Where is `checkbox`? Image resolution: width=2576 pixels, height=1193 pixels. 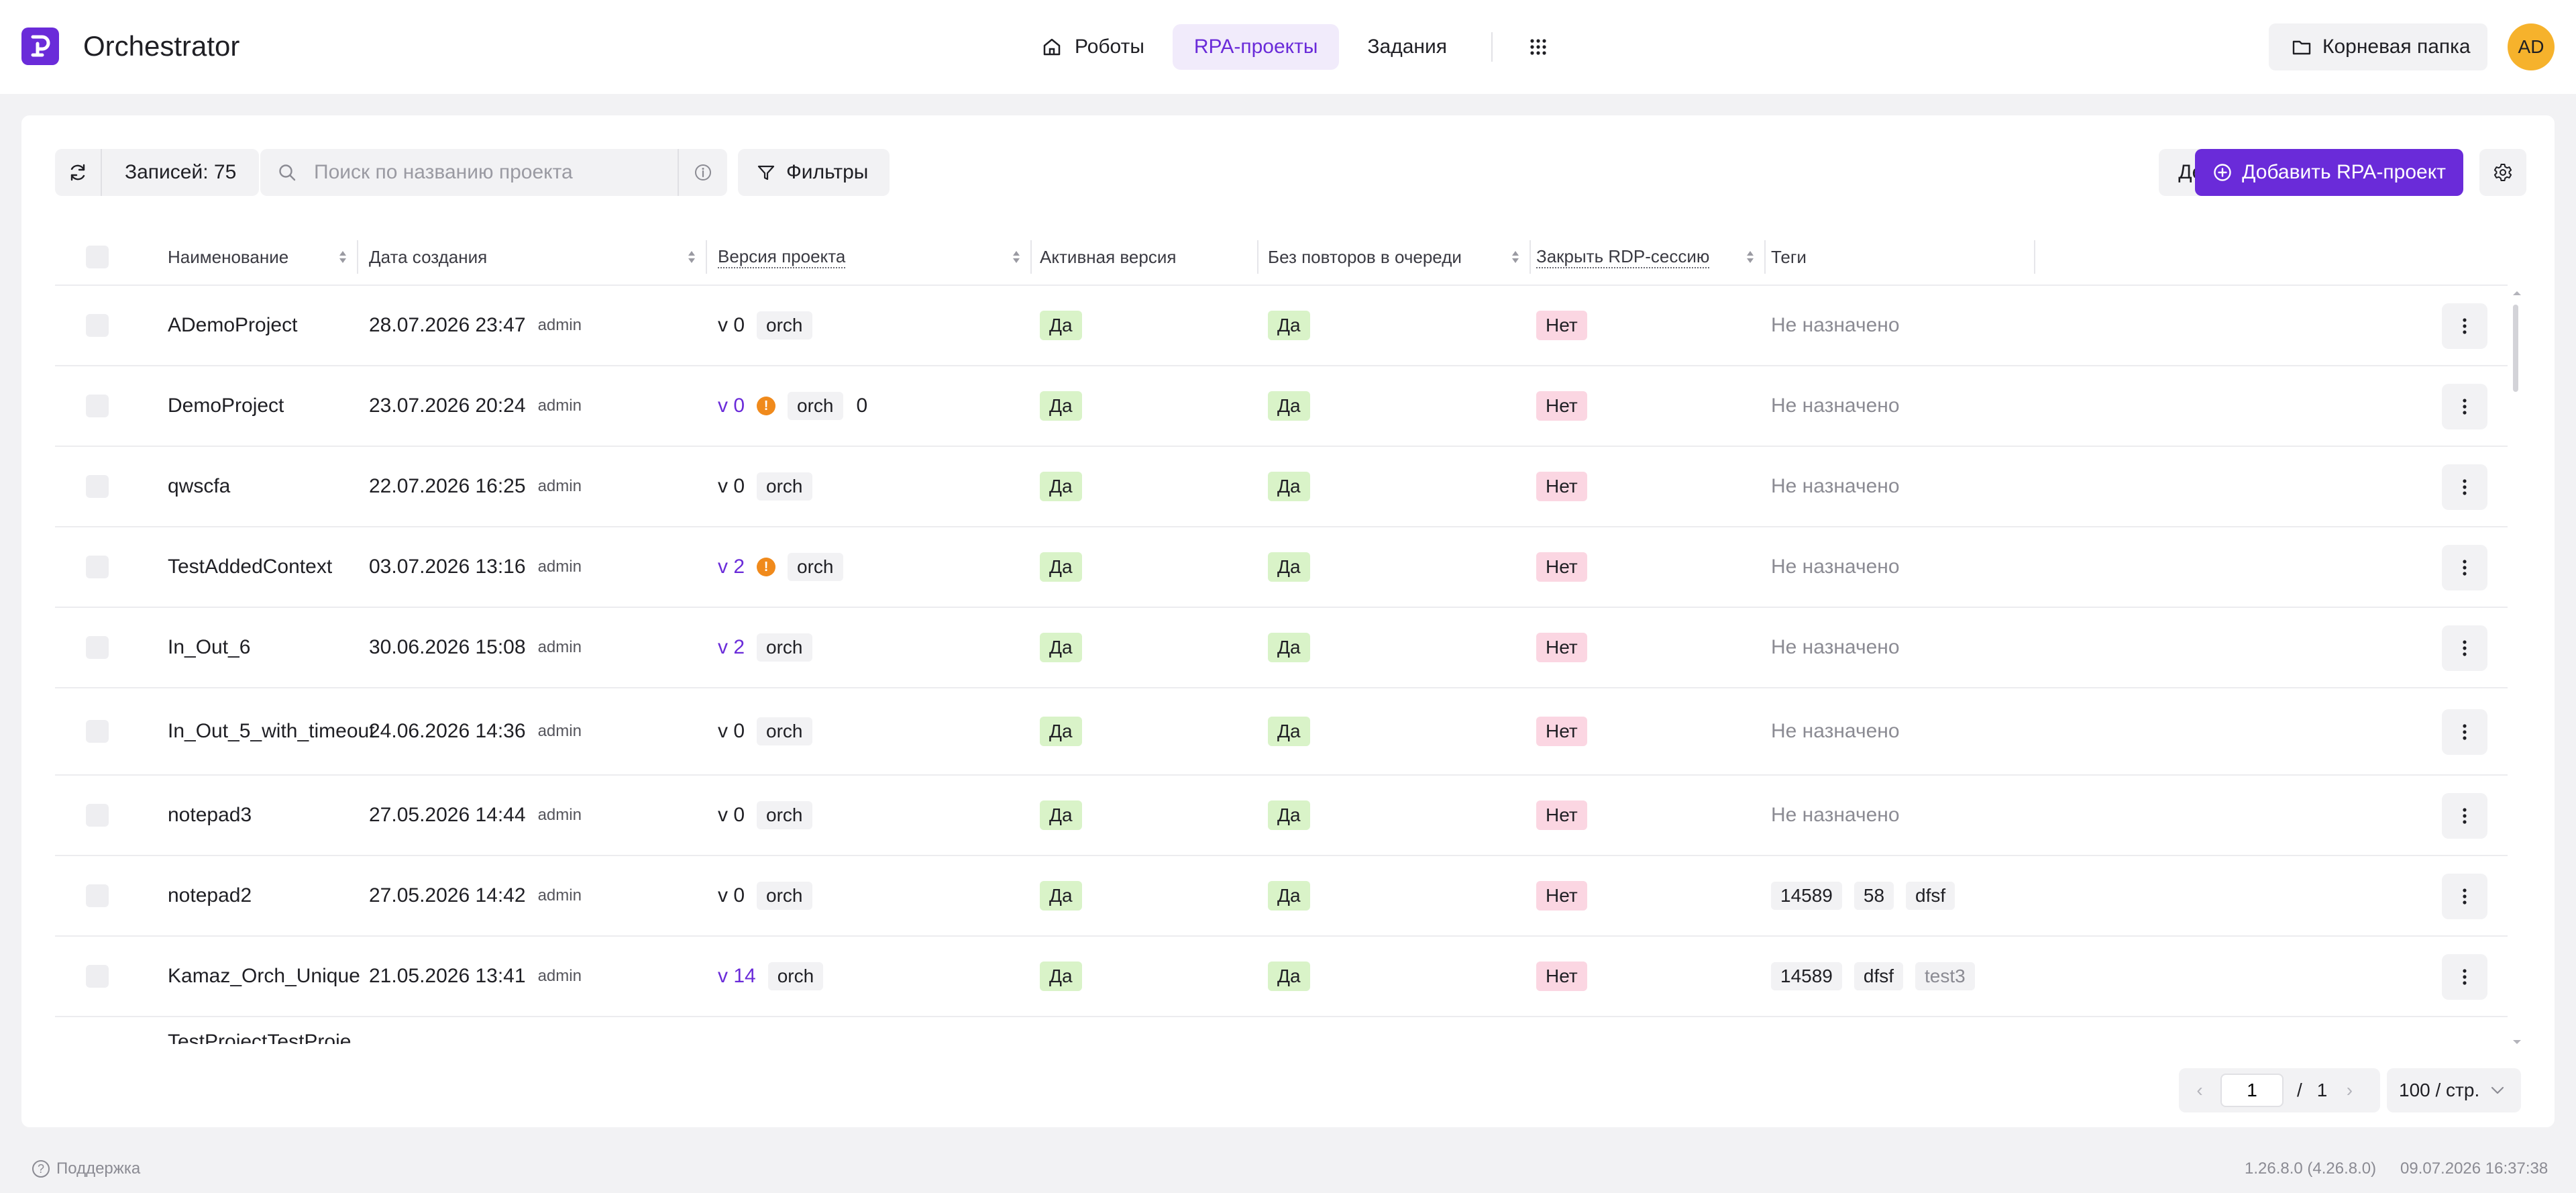
checkbox is located at coordinates (97, 257).